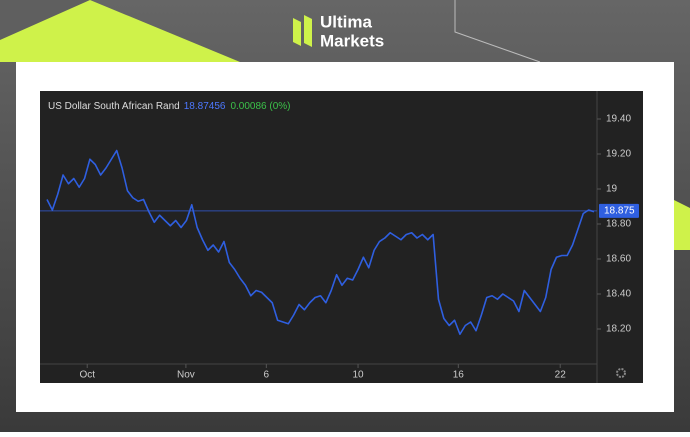  I want to click on decor-line, so click(497, 31).